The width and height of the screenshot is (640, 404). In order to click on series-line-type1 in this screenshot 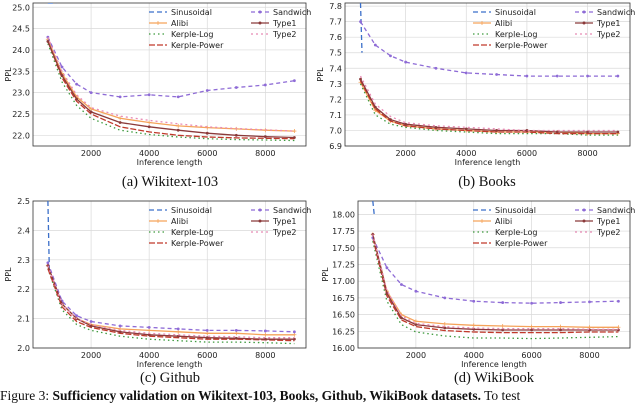, I will do `click(495, 282)`.